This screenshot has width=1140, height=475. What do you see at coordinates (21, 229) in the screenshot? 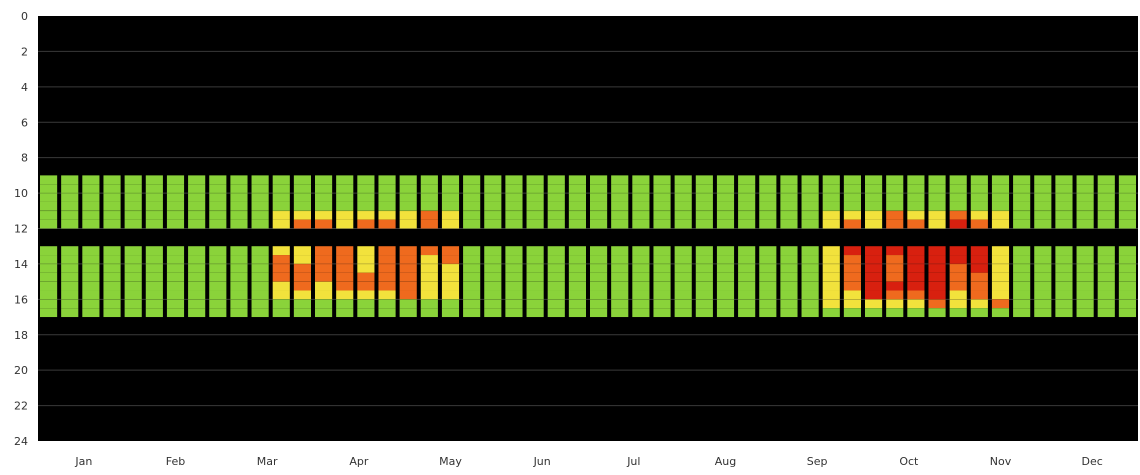
I see `y-tick-label: 12` at bounding box center [21, 229].